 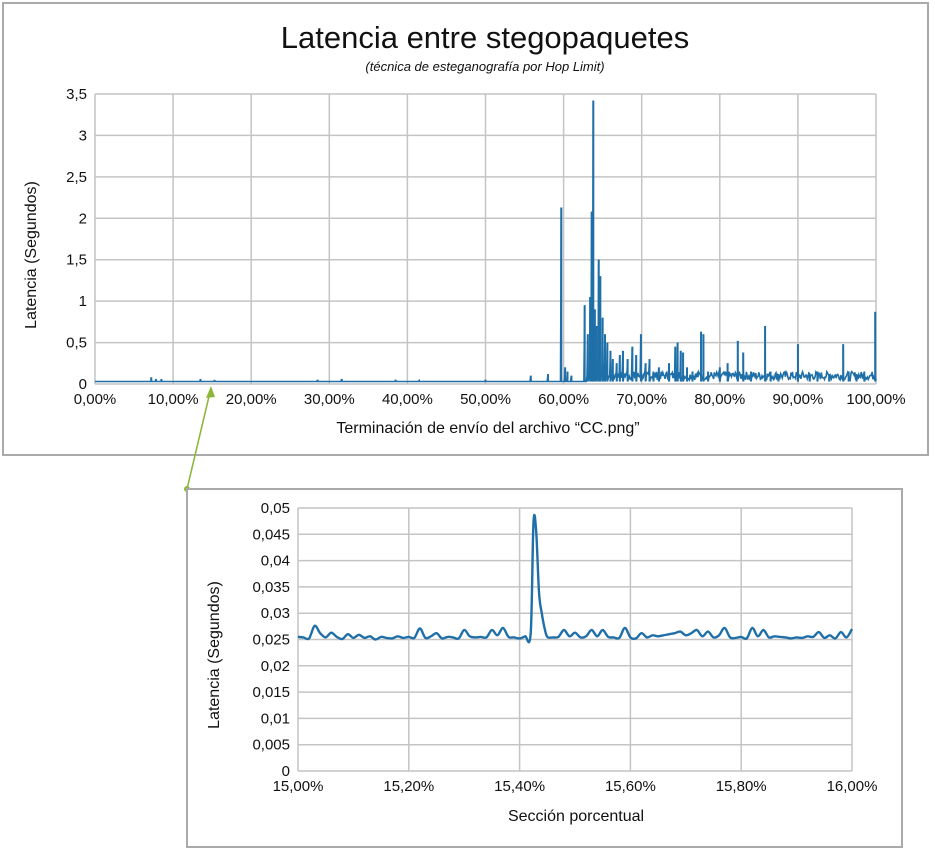 What do you see at coordinates (76, 177) in the screenshot?
I see `main-y-tick-label: 2,5` at bounding box center [76, 177].